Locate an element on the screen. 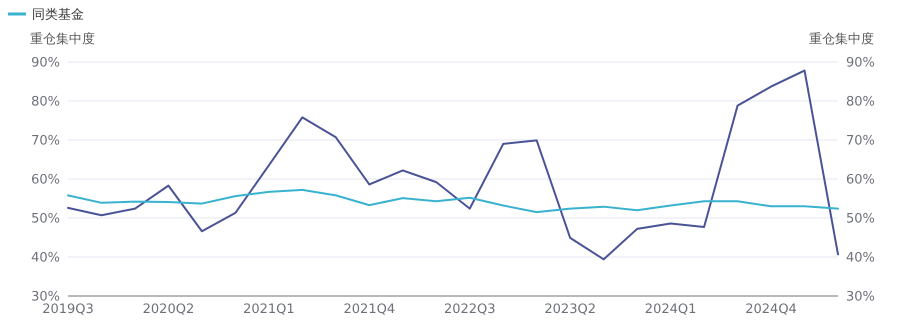  y2-tick-label: 50% is located at coordinates (860, 219).